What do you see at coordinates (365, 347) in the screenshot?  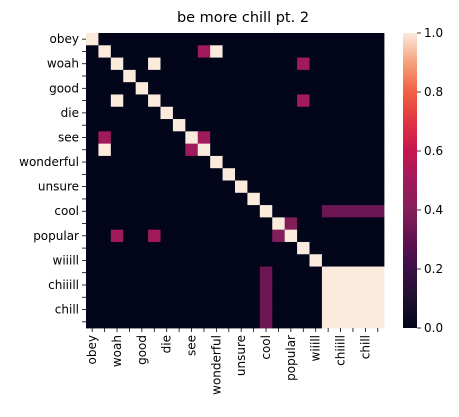 I see `column-tick-label: chill` at bounding box center [365, 347].